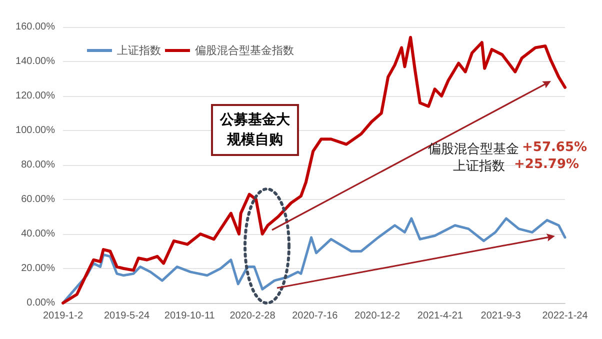 Image resolution: width=602 pixels, height=339 pixels. I want to click on y-tick-label: 60.00%, so click(38, 199).